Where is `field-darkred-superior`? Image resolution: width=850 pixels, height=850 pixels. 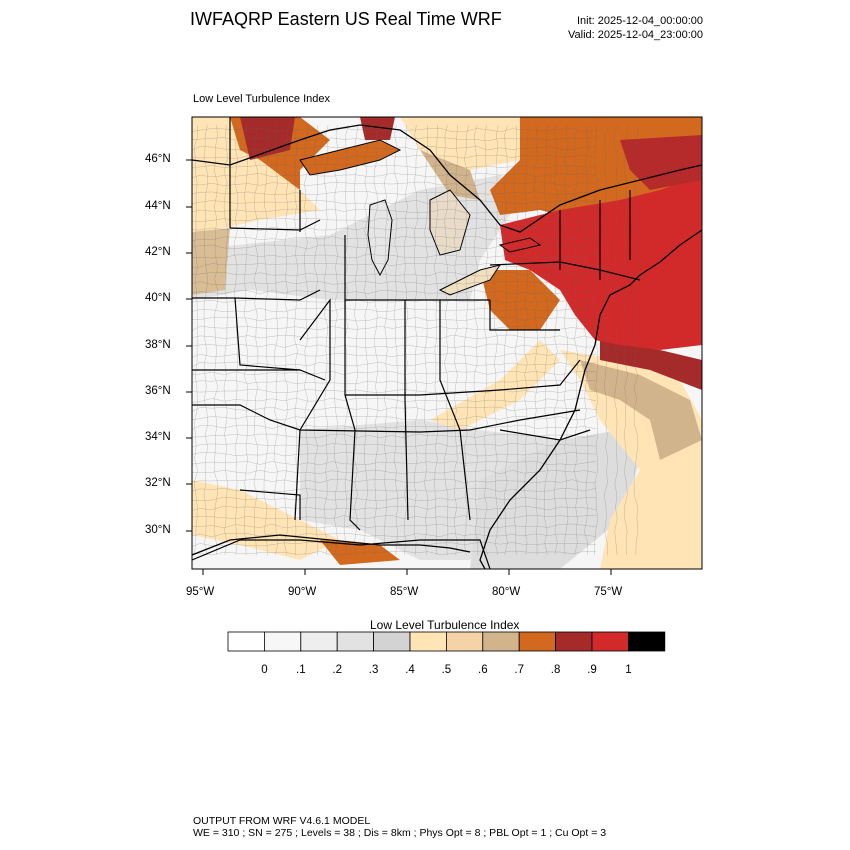 field-darkred-superior is located at coordinates (377, 128).